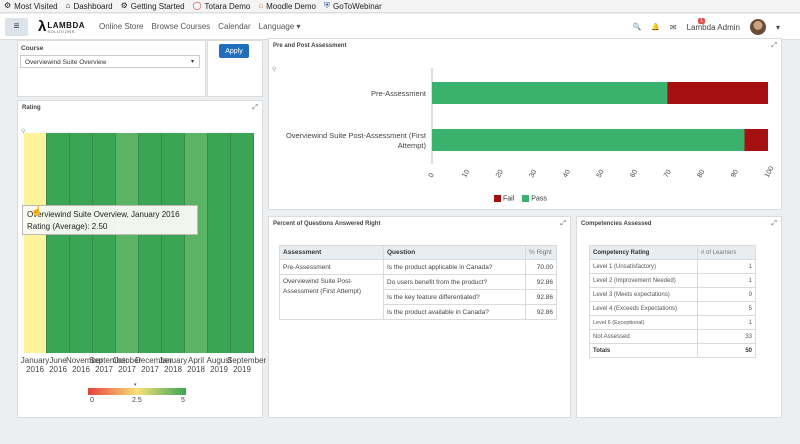  Describe the element at coordinates (726, 294) in the screenshot. I see `cell-count: 9` at that location.